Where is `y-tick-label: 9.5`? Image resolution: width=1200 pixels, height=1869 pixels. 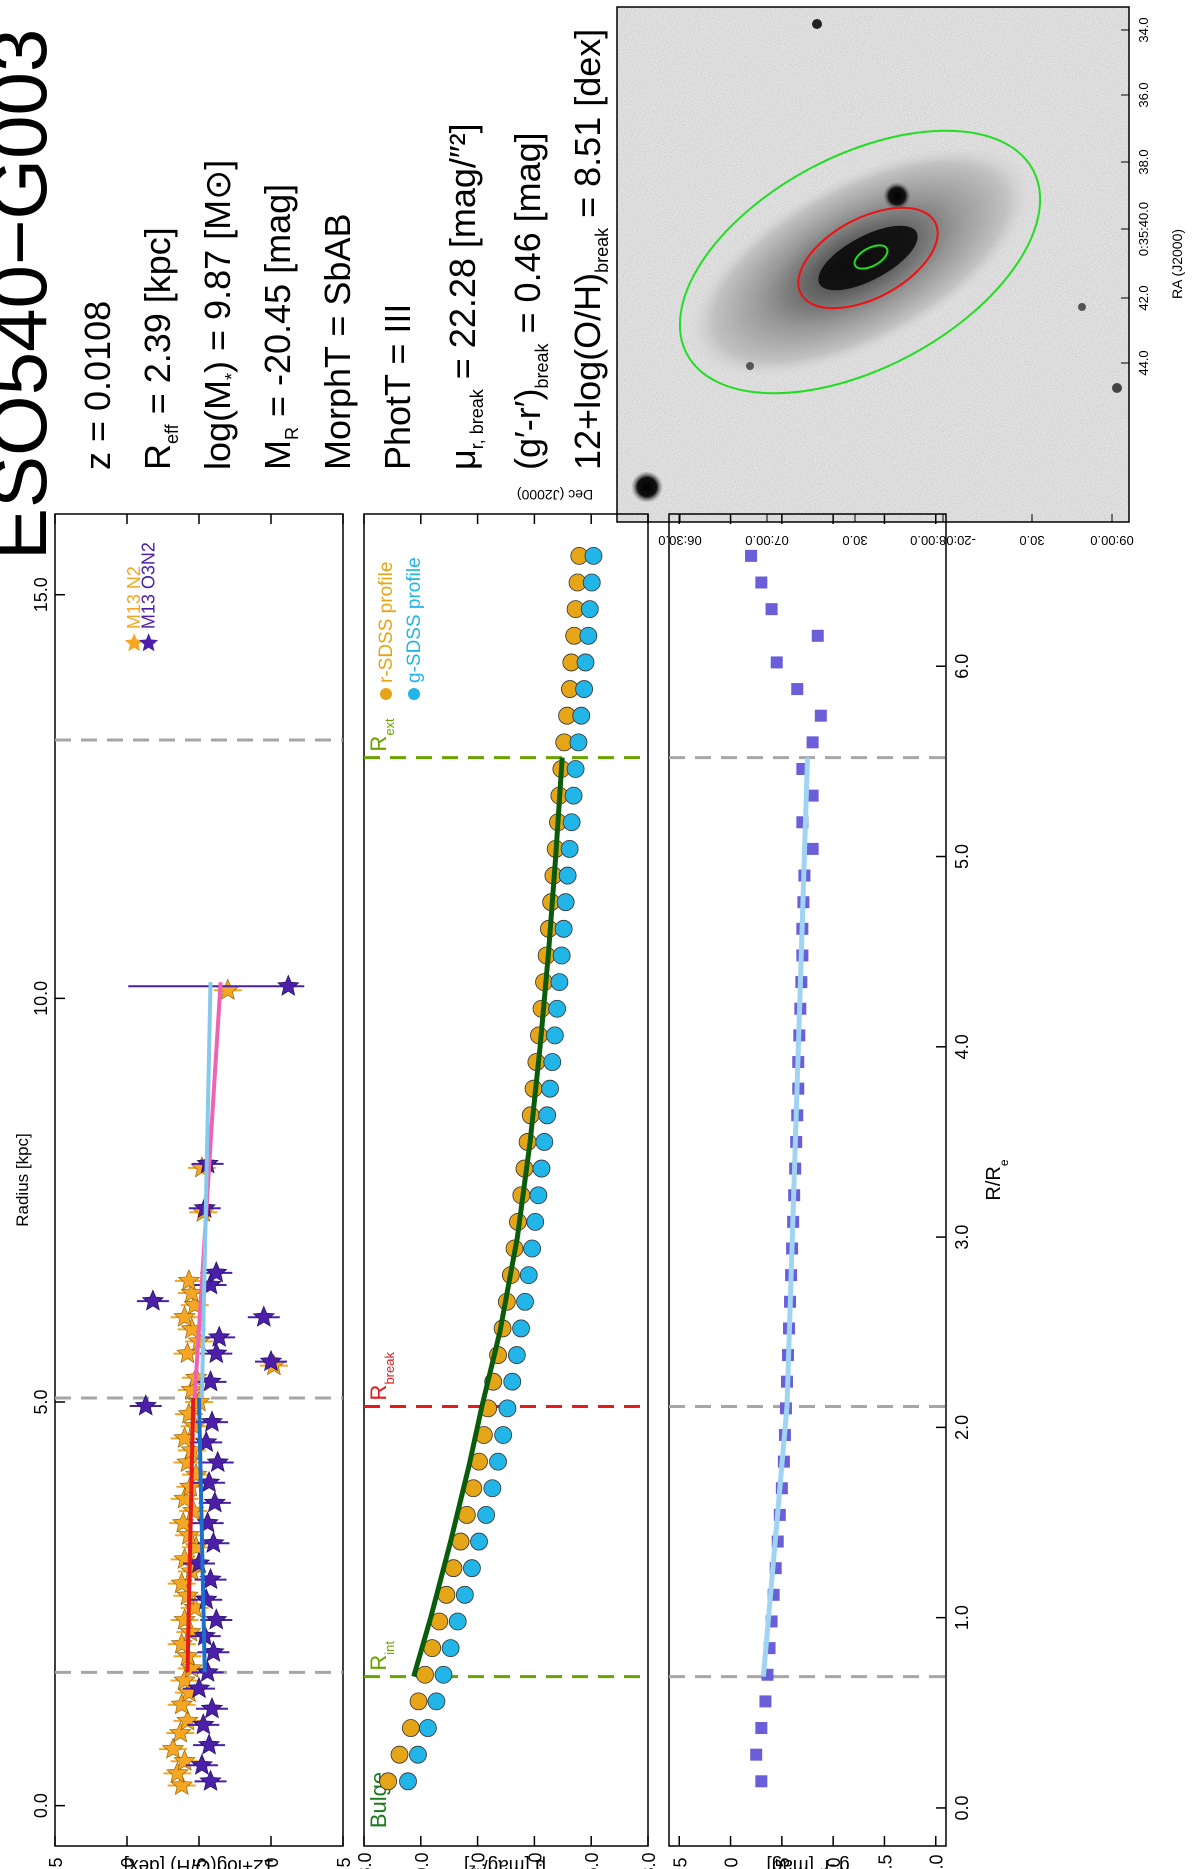 y-tick-label: 9.5 is located at coordinates (56, 1863).